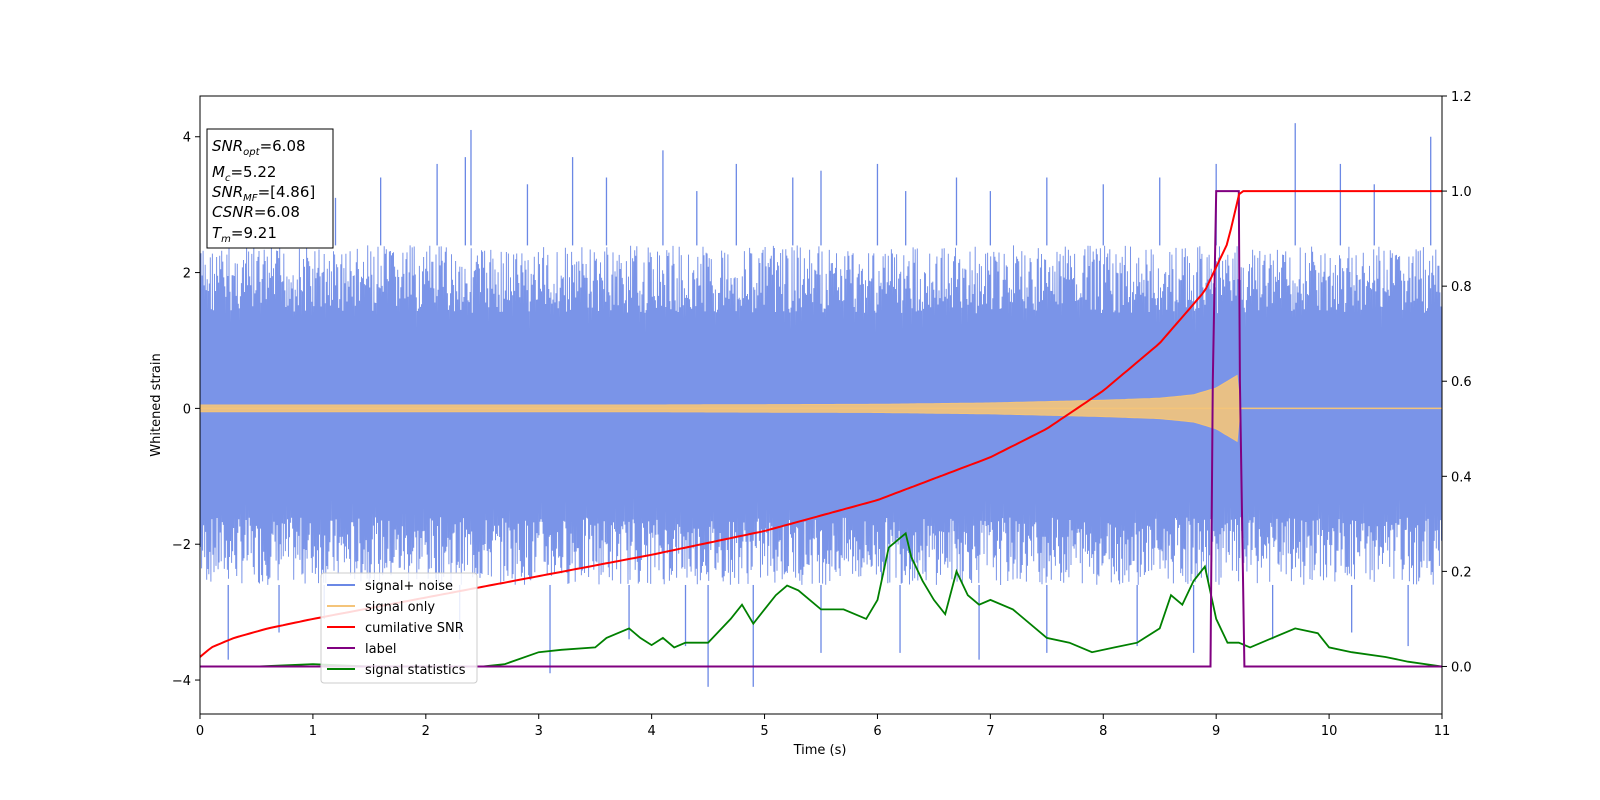 The height and width of the screenshot is (800, 1600). Describe the element at coordinates (1442, 731) in the screenshot. I see `x-tick-label-11: 11` at that location.